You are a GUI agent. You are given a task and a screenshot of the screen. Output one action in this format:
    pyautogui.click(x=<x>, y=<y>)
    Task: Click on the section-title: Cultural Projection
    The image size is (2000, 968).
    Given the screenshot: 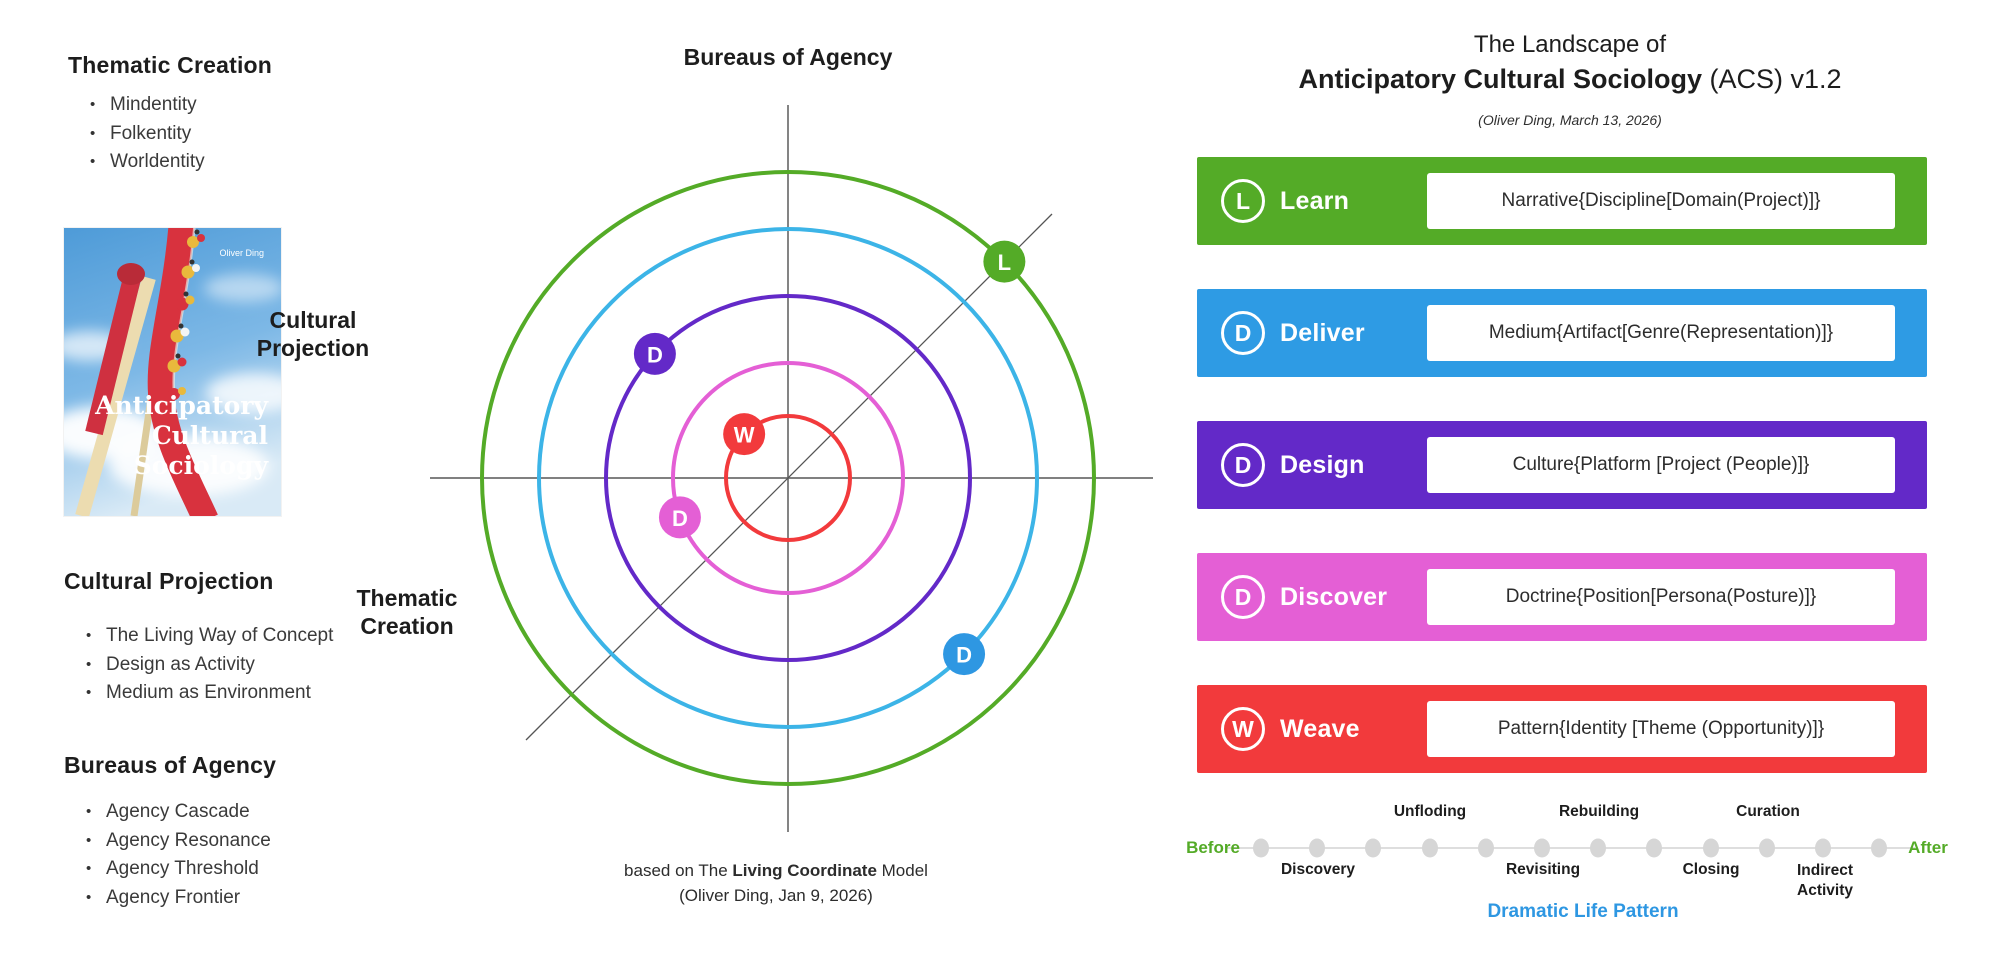 What is the action you would take?
    pyautogui.click(x=169, y=581)
    